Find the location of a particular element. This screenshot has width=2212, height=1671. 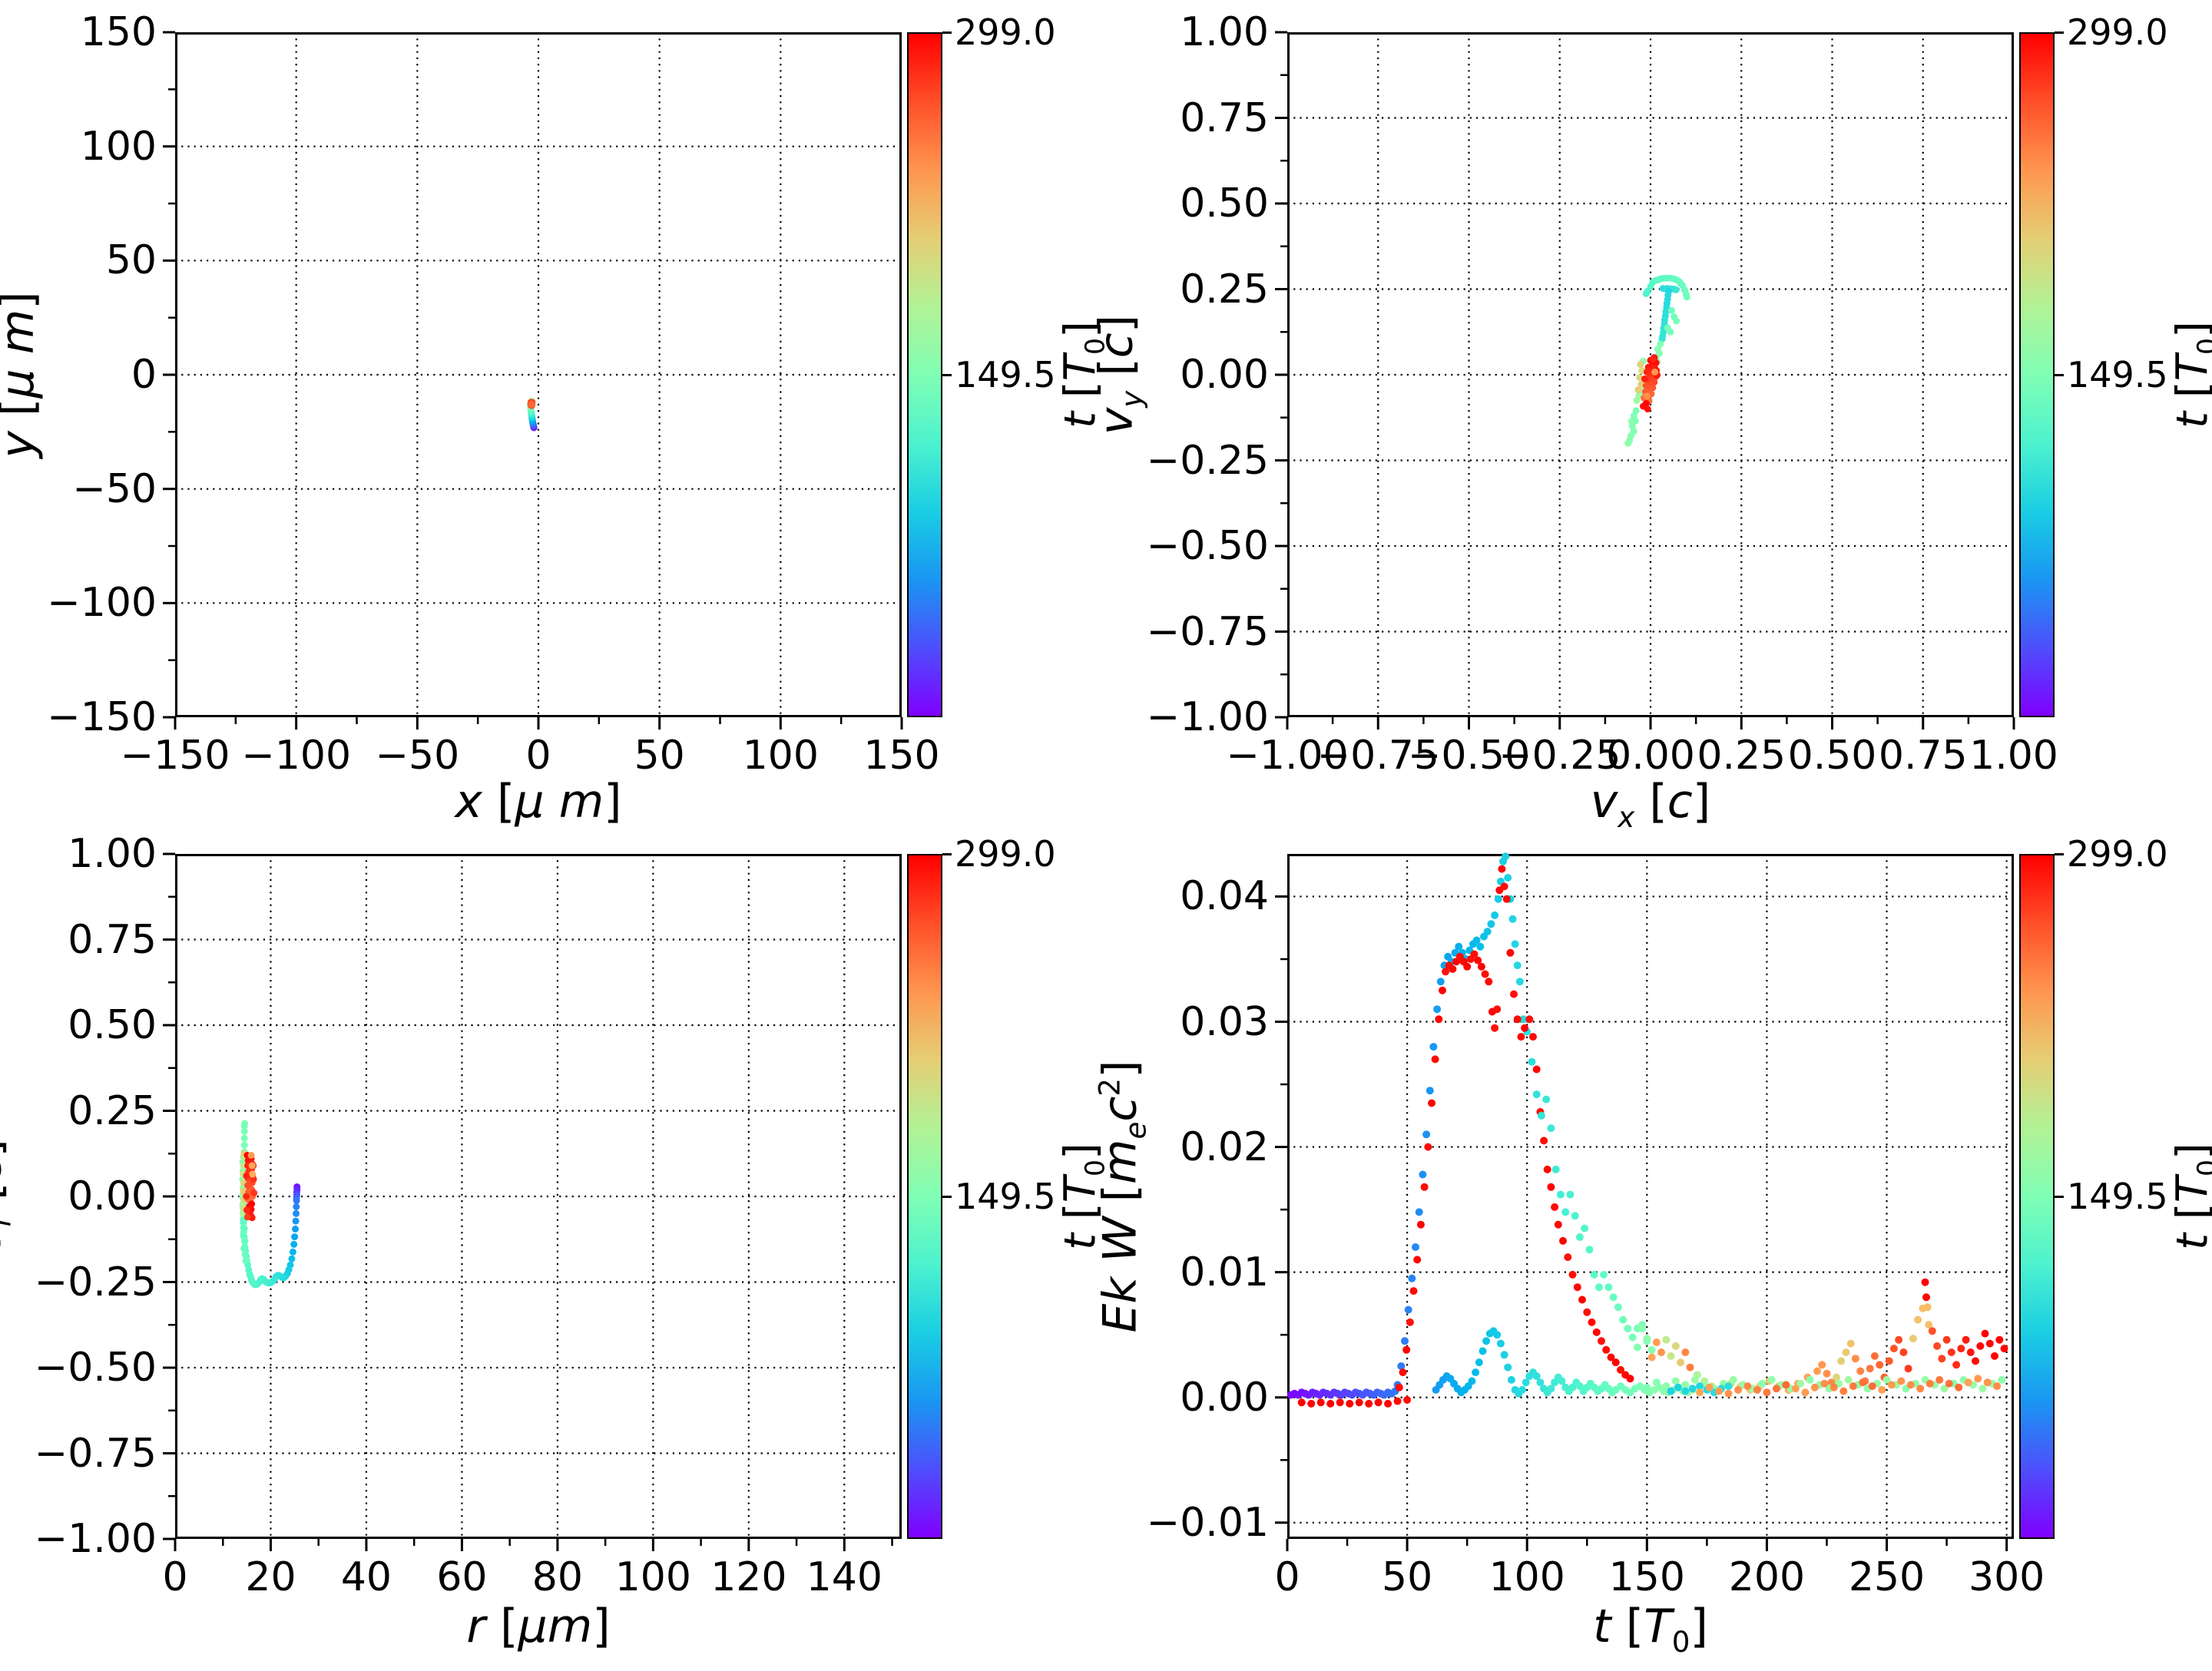

y-tick-label: −150 is located at coordinates (102, 717).